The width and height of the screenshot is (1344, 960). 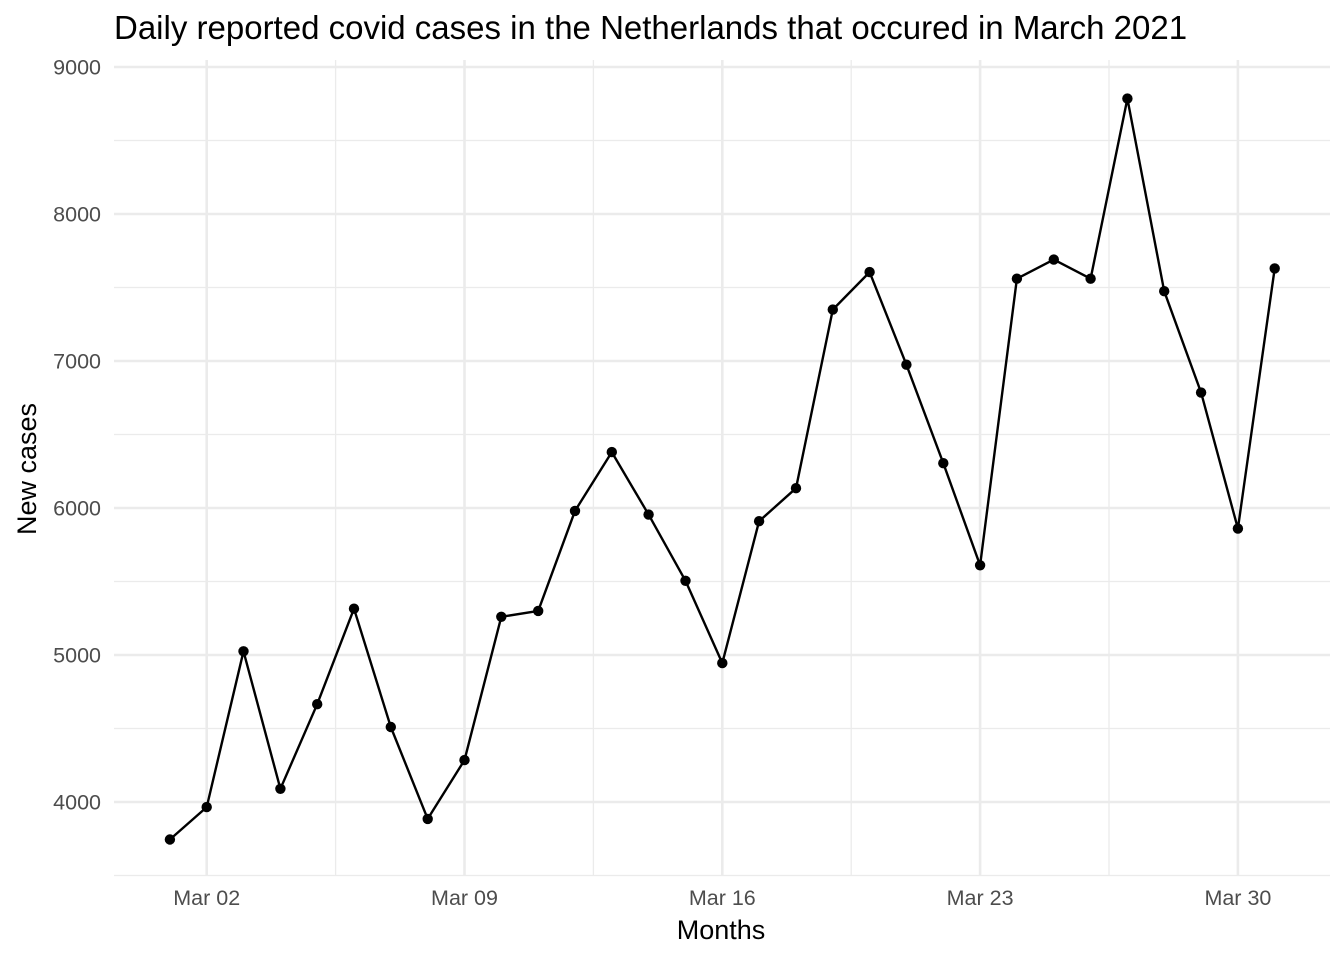 What do you see at coordinates (721, 930) in the screenshot?
I see `x-axis-title: Months` at bounding box center [721, 930].